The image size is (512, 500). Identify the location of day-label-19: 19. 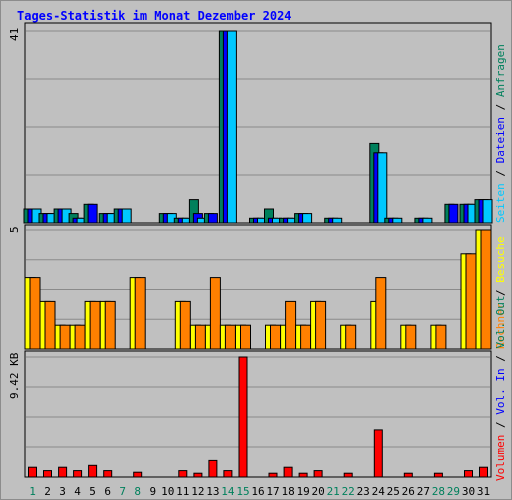
(302, 491).